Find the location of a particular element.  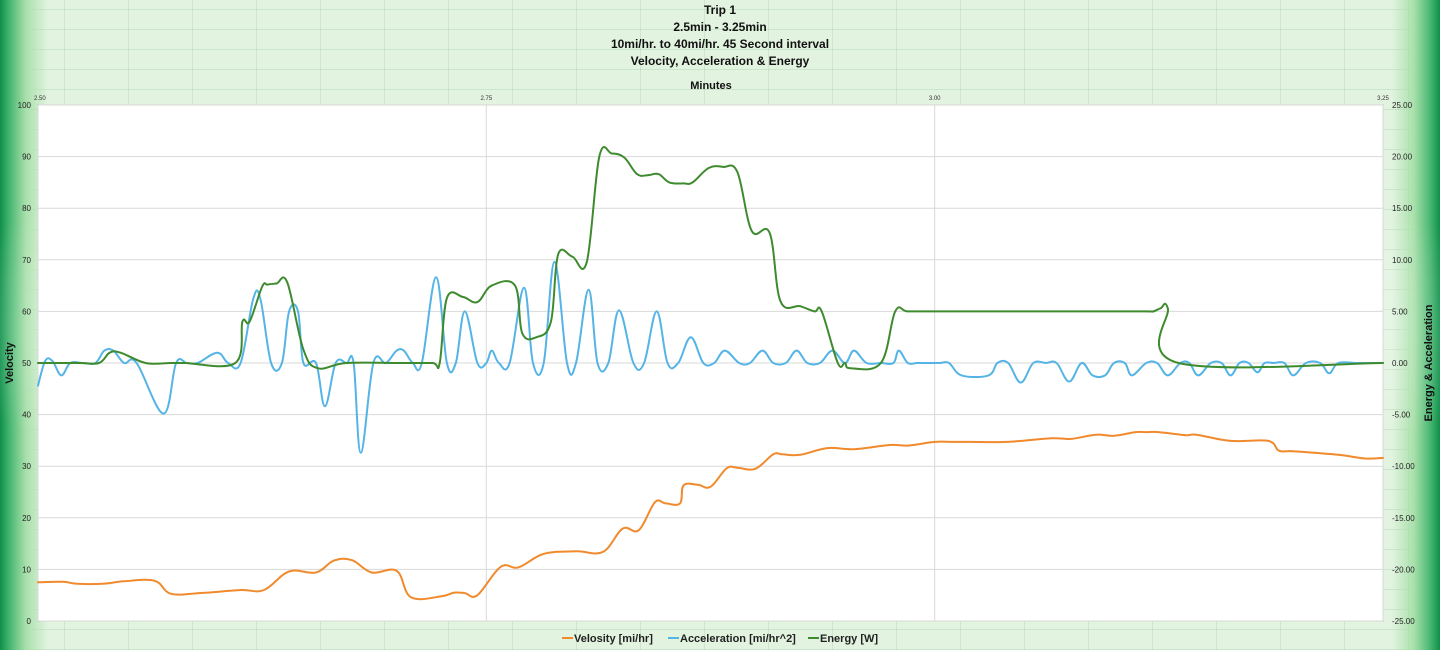

y-tick-label-left: 100 is located at coordinates (25, 105).